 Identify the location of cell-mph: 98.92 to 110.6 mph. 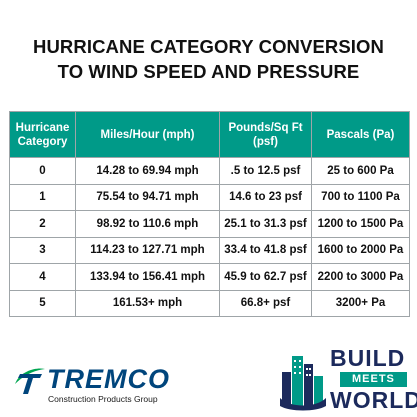
(147, 224).